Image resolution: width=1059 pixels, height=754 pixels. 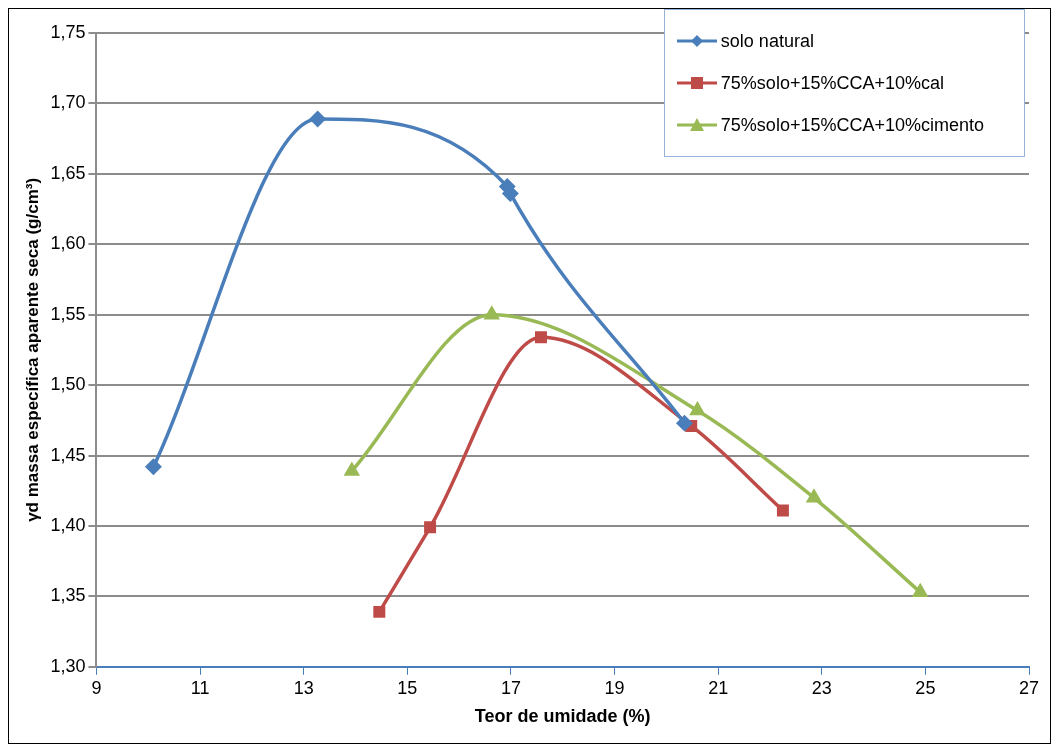 What do you see at coordinates (68, 31) in the screenshot?
I see `y-tick-label: 1,75` at bounding box center [68, 31].